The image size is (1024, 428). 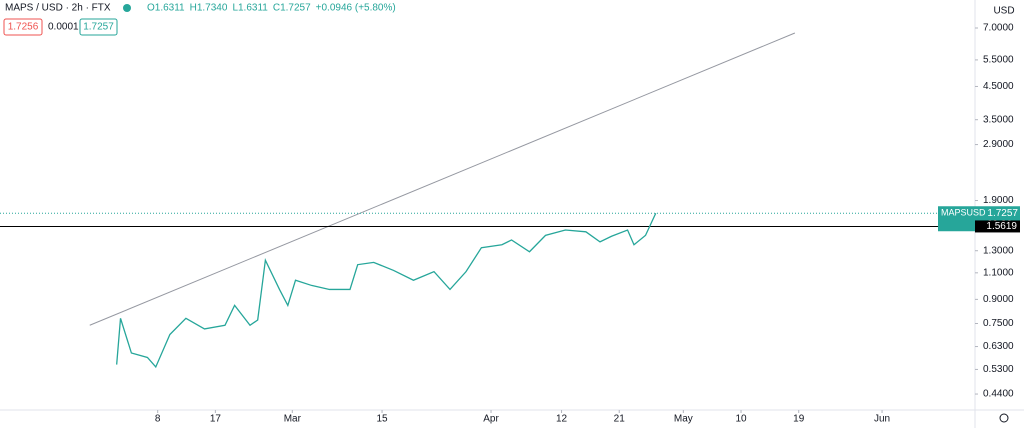 What do you see at coordinates (293, 419) in the screenshot?
I see `x-tick-label: Mar` at bounding box center [293, 419].